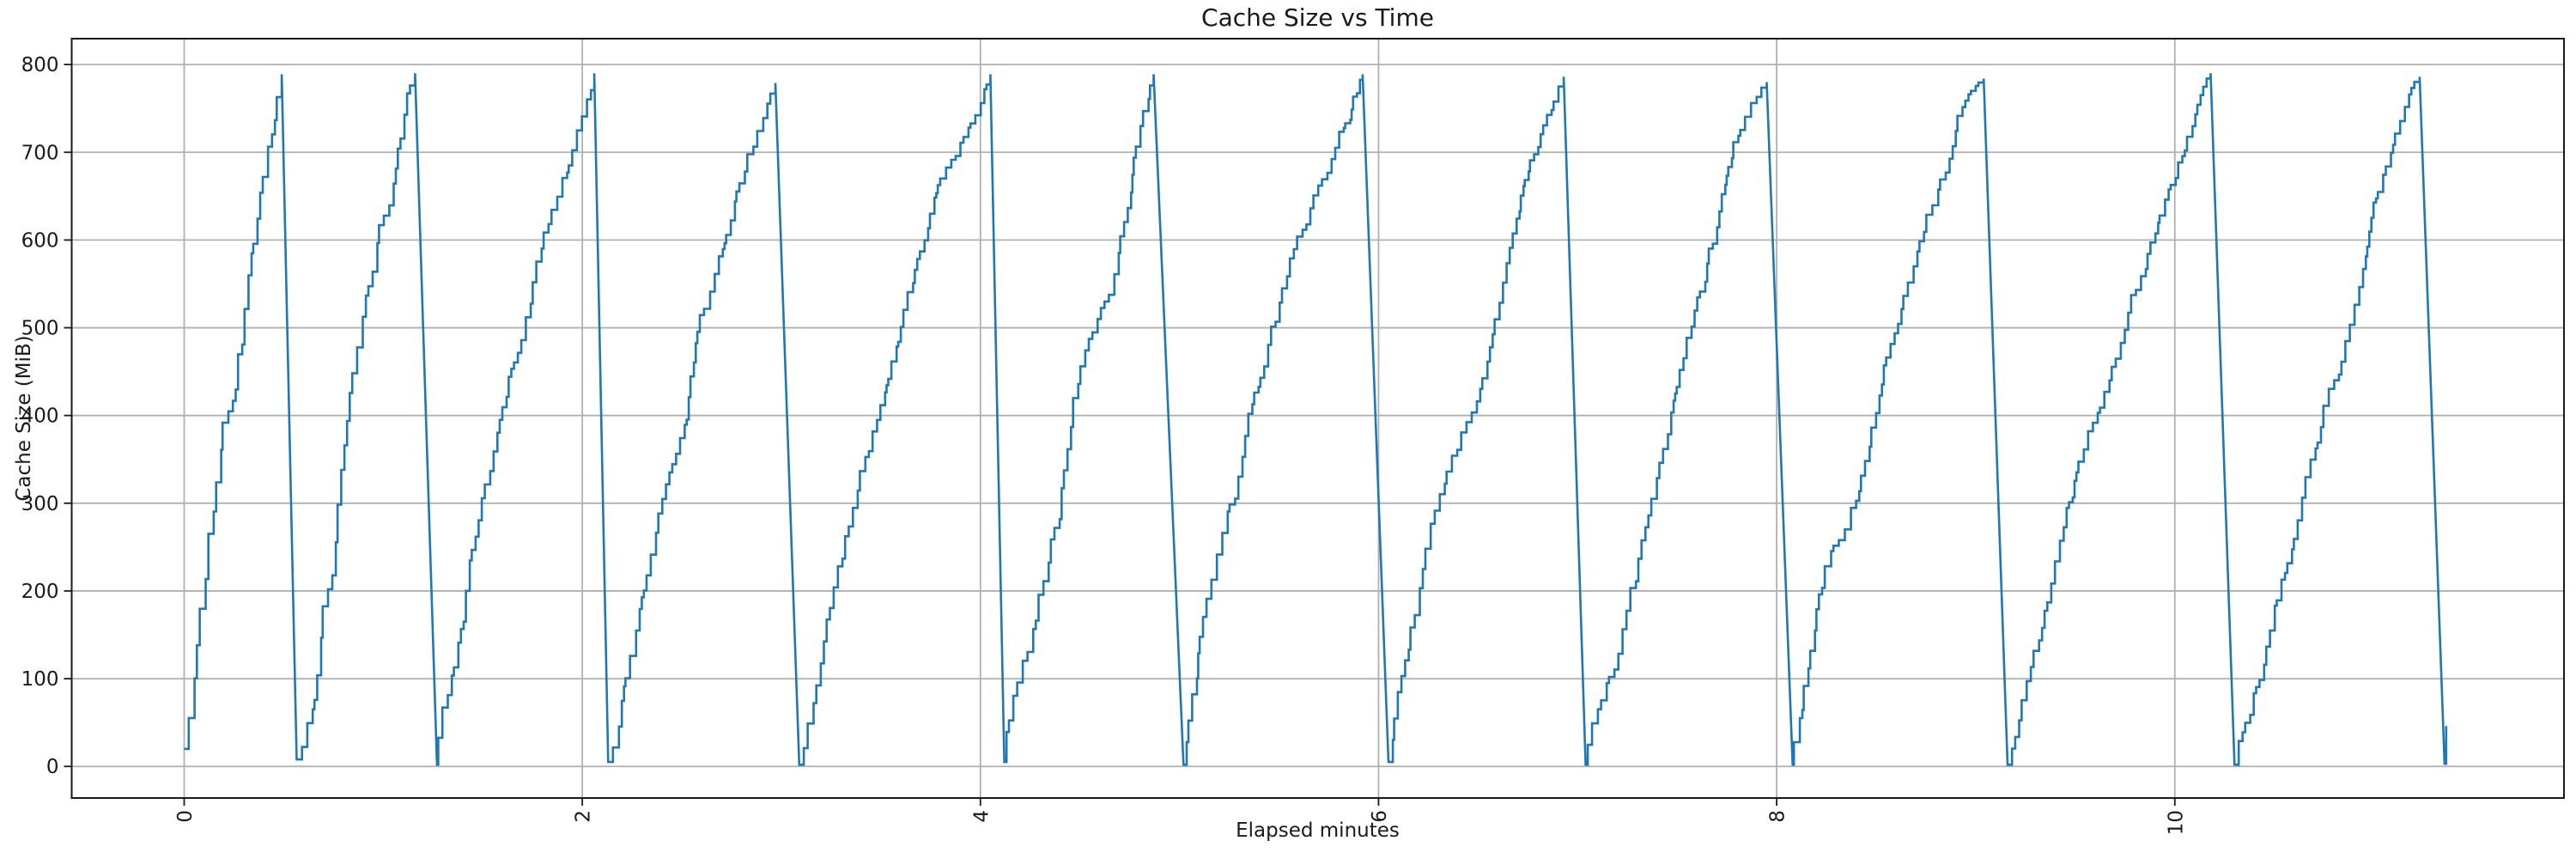 The image size is (2576, 859). What do you see at coordinates (40, 679) in the screenshot?
I see `y-tick-label: 100` at bounding box center [40, 679].